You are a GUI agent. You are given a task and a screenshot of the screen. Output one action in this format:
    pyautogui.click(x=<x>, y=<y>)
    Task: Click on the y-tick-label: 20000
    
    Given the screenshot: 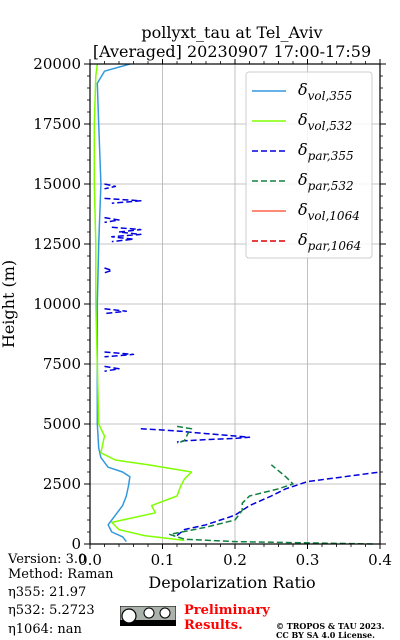 What is the action you would take?
    pyautogui.click(x=57, y=64)
    